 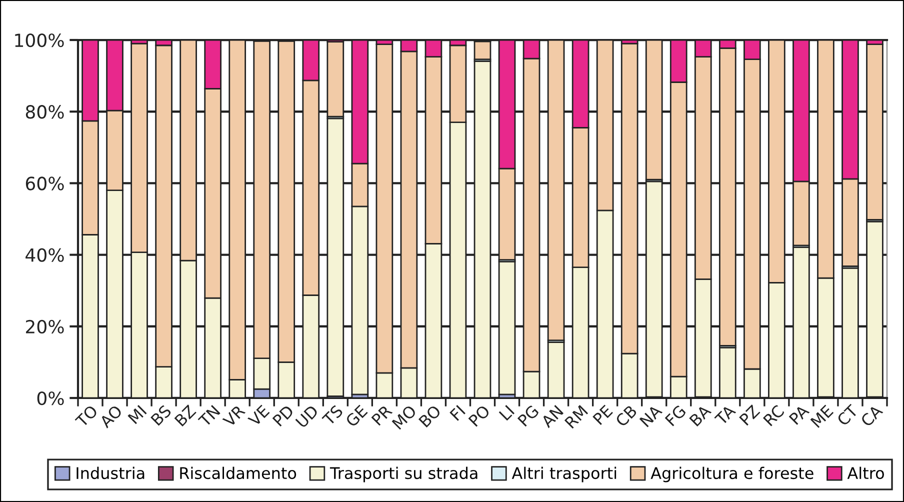 I want to click on x-tick-label: PE, so click(x=602, y=414).